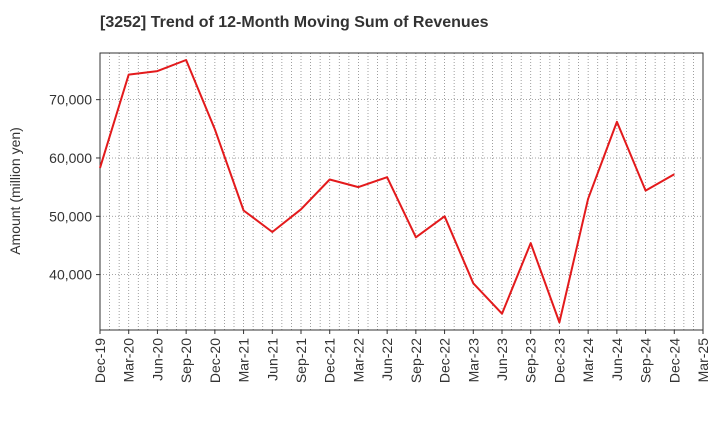 This screenshot has height=440, width=720. I want to click on x-tick-label: Dec-23, so click(559, 360).